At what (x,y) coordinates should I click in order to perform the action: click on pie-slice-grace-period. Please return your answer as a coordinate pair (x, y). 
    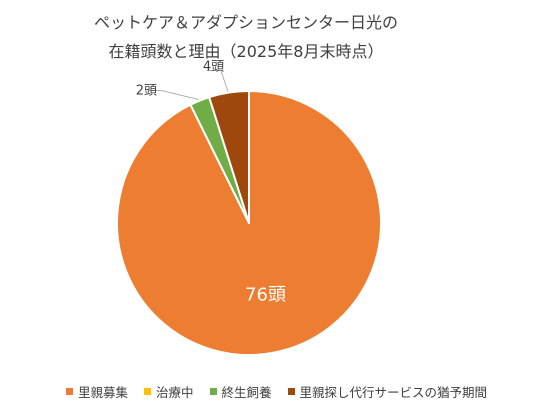
    Looking at the image, I should click on (229, 157).